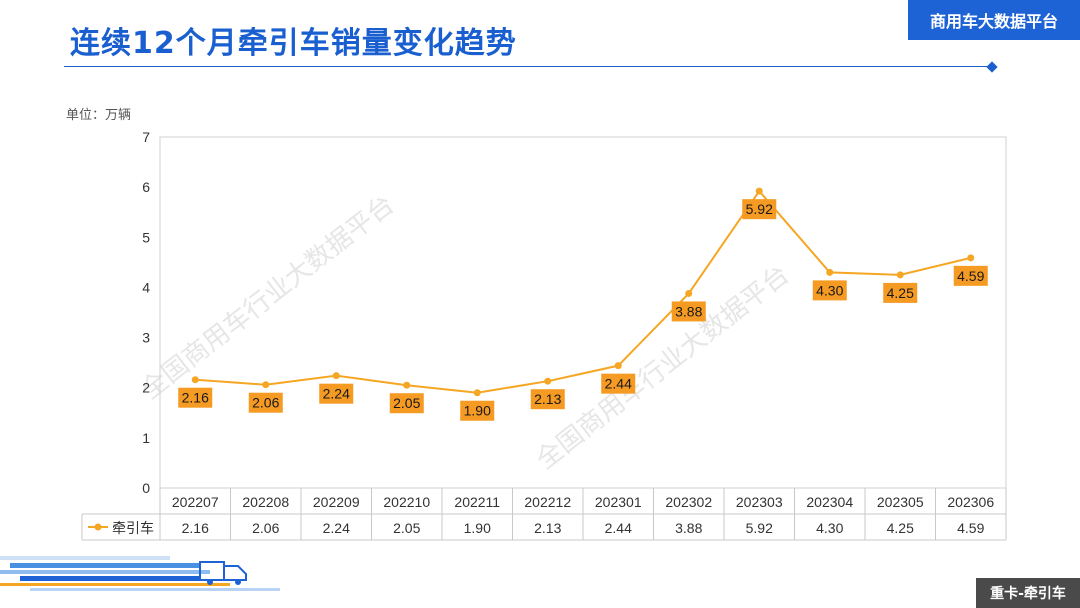  What do you see at coordinates (98, 527) in the screenshot?
I see `legend-marker` at bounding box center [98, 527].